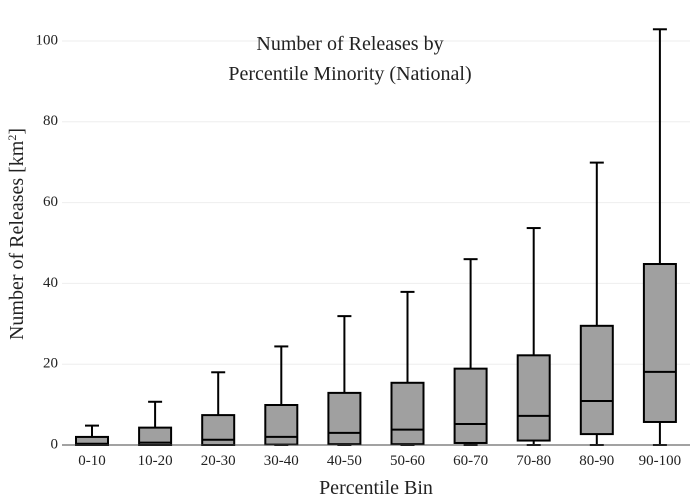  What do you see at coordinates (17, 131) in the screenshot?
I see `y-axis-label-close: ]` at bounding box center [17, 131].